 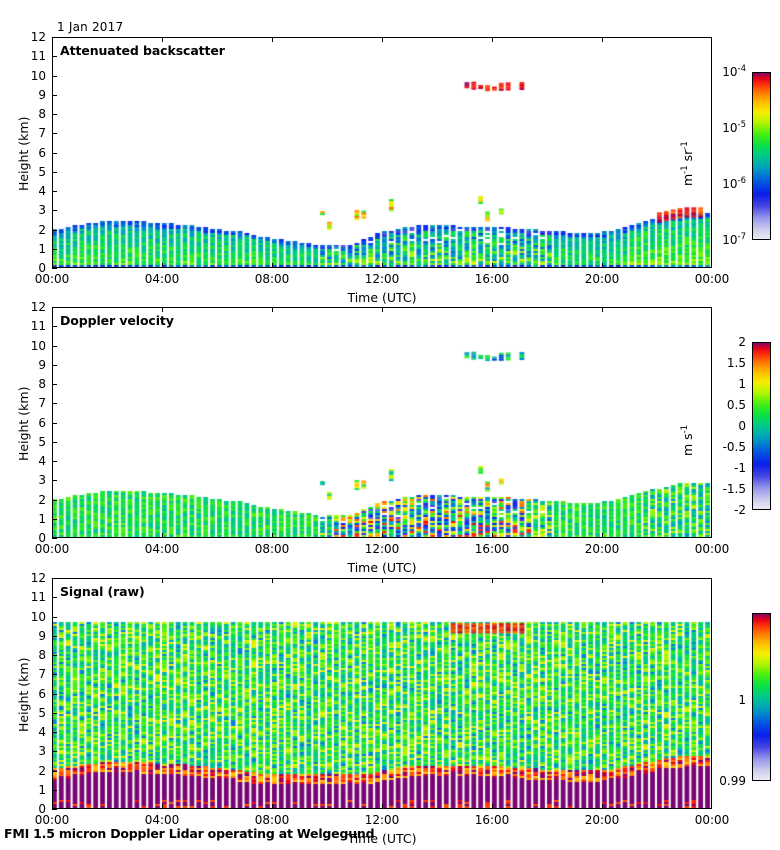 What do you see at coordinates (42, 499) in the screenshot?
I see `y-tick-label: 2` at bounding box center [42, 499].